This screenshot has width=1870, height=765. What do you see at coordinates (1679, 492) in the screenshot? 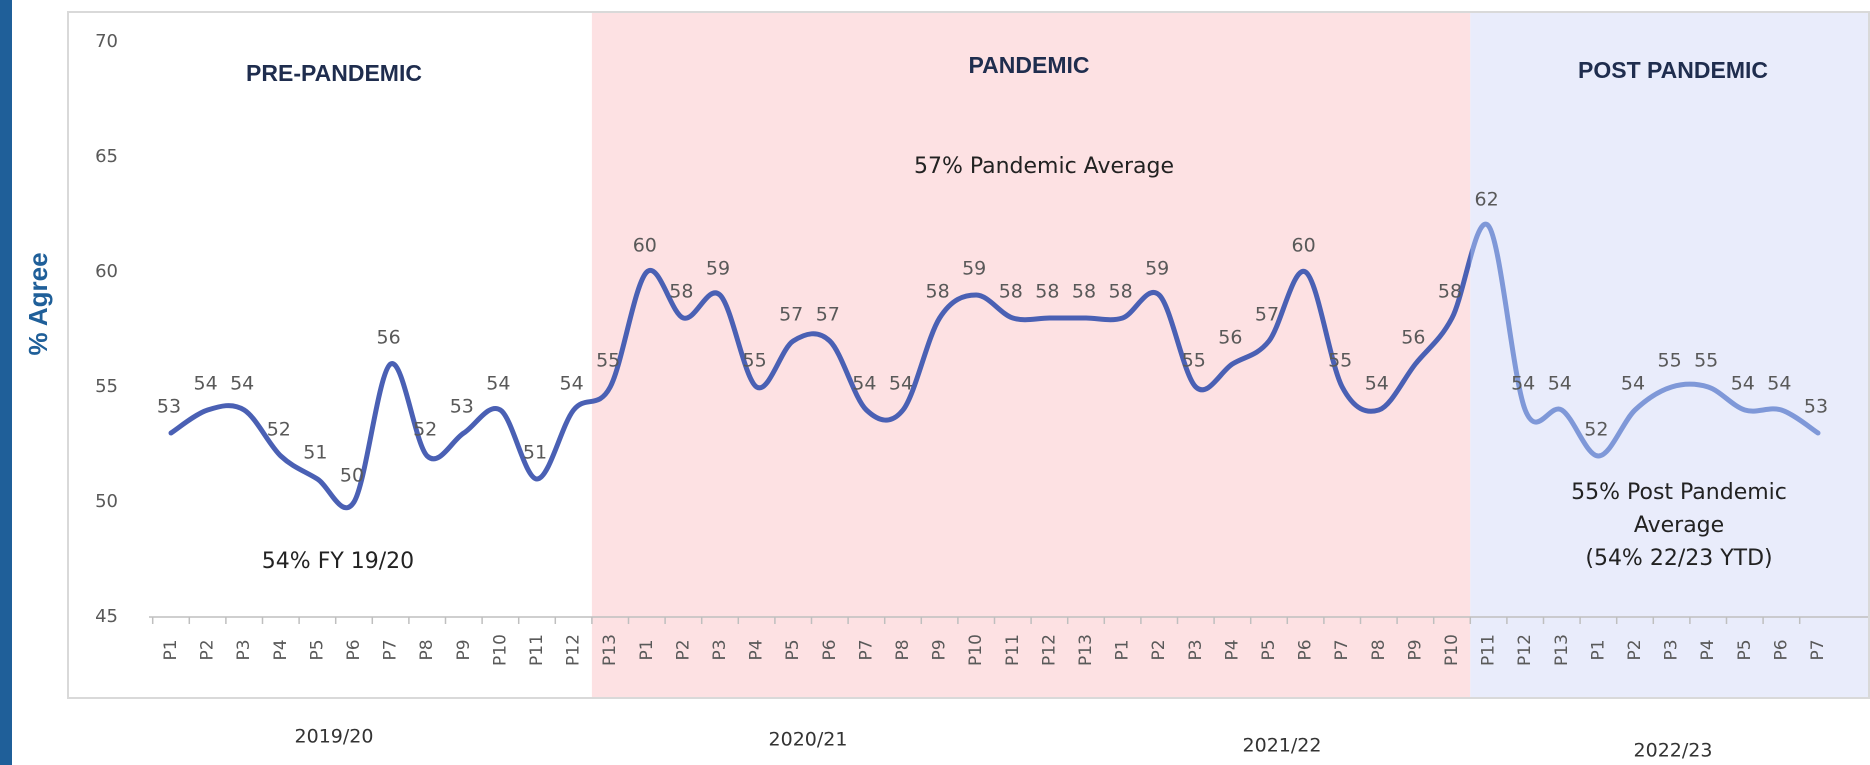
I see `annotation: 55% Post Pandemic` at bounding box center [1679, 492].